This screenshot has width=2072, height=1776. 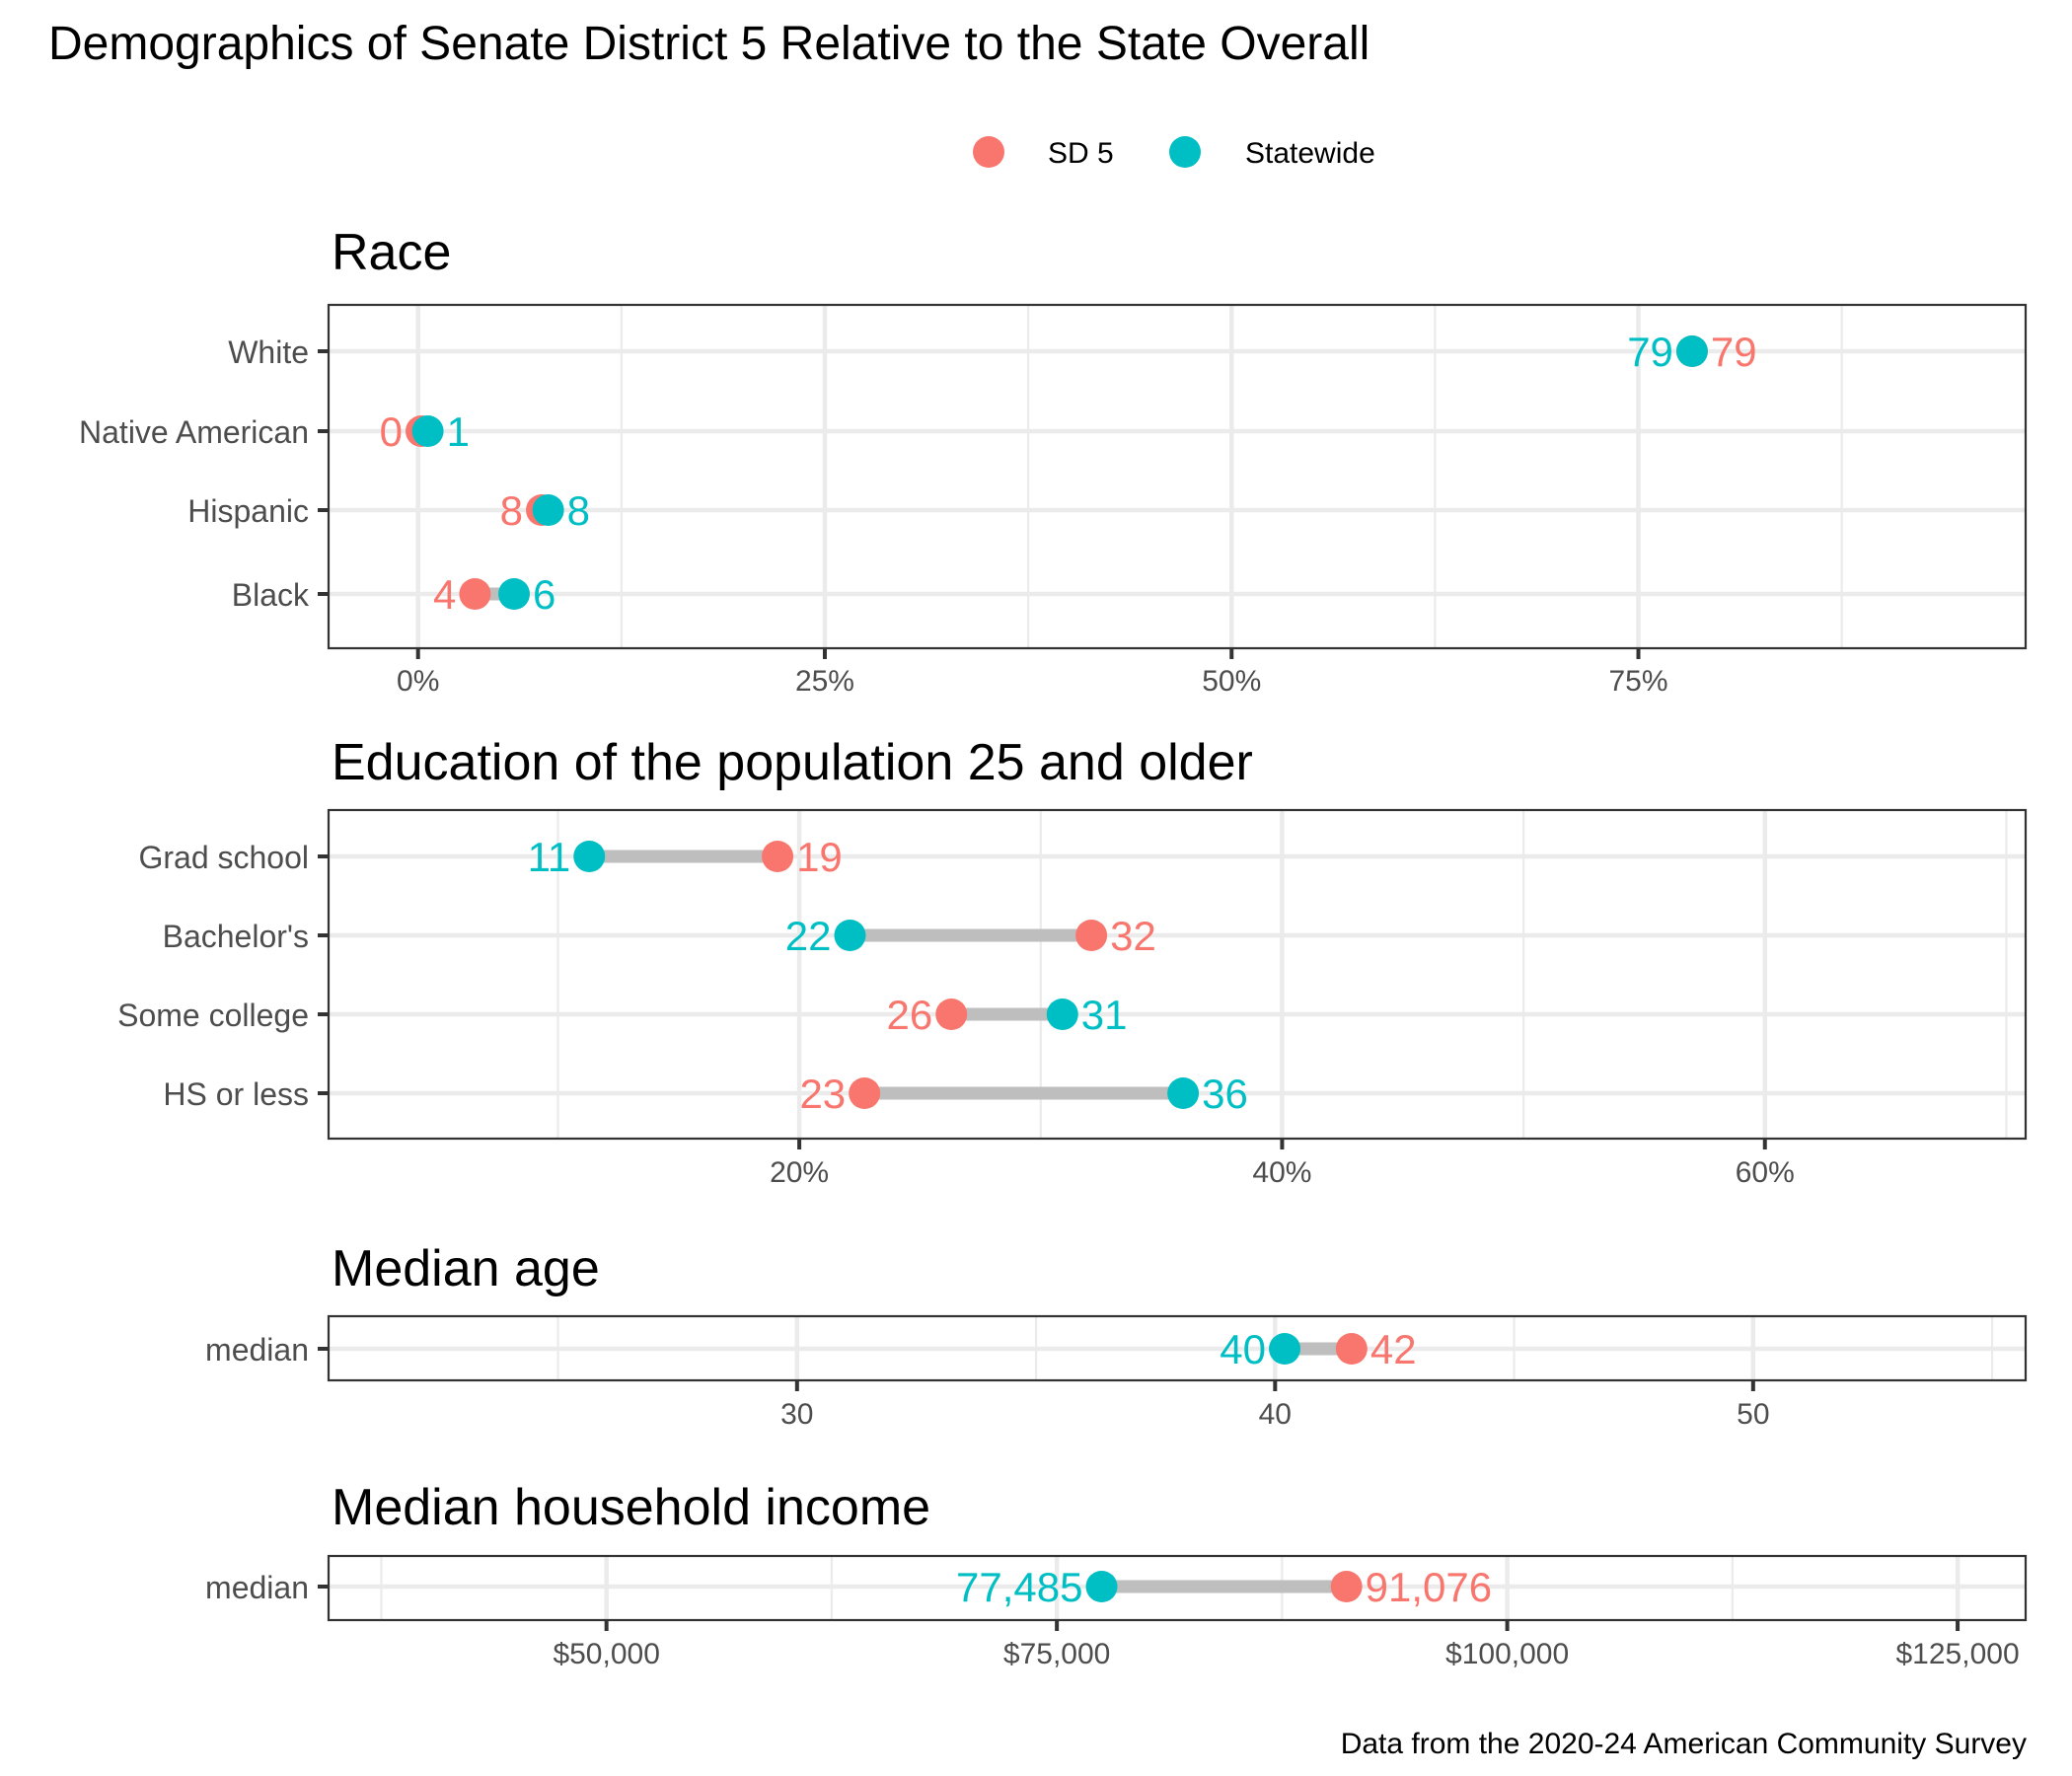 I want to click on legend-statewide-swatch, so click(x=1185, y=152).